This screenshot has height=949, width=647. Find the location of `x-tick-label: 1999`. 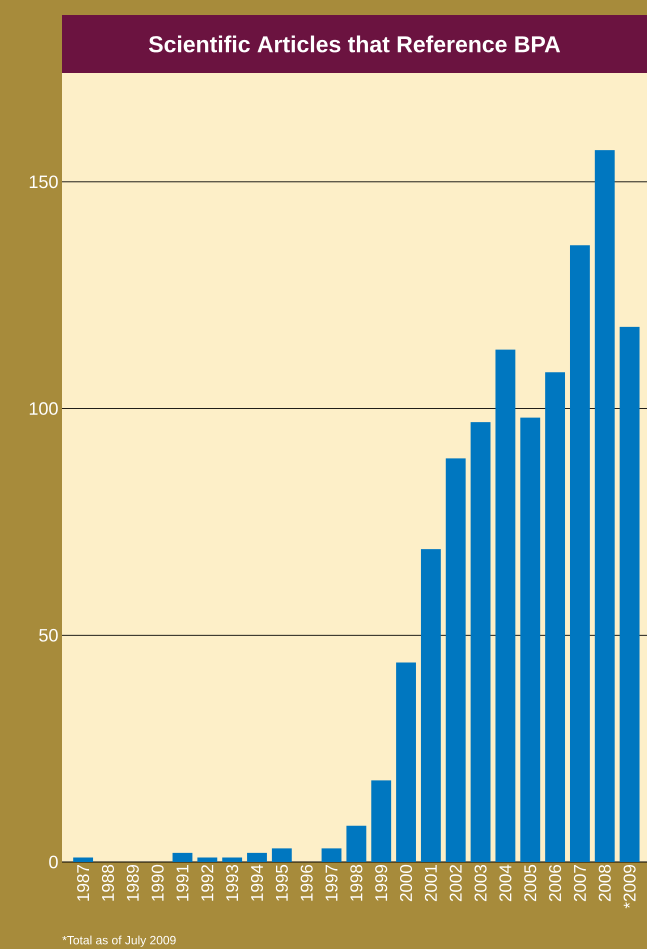

x-tick-label: 1999 is located at coordinates (381, 882).